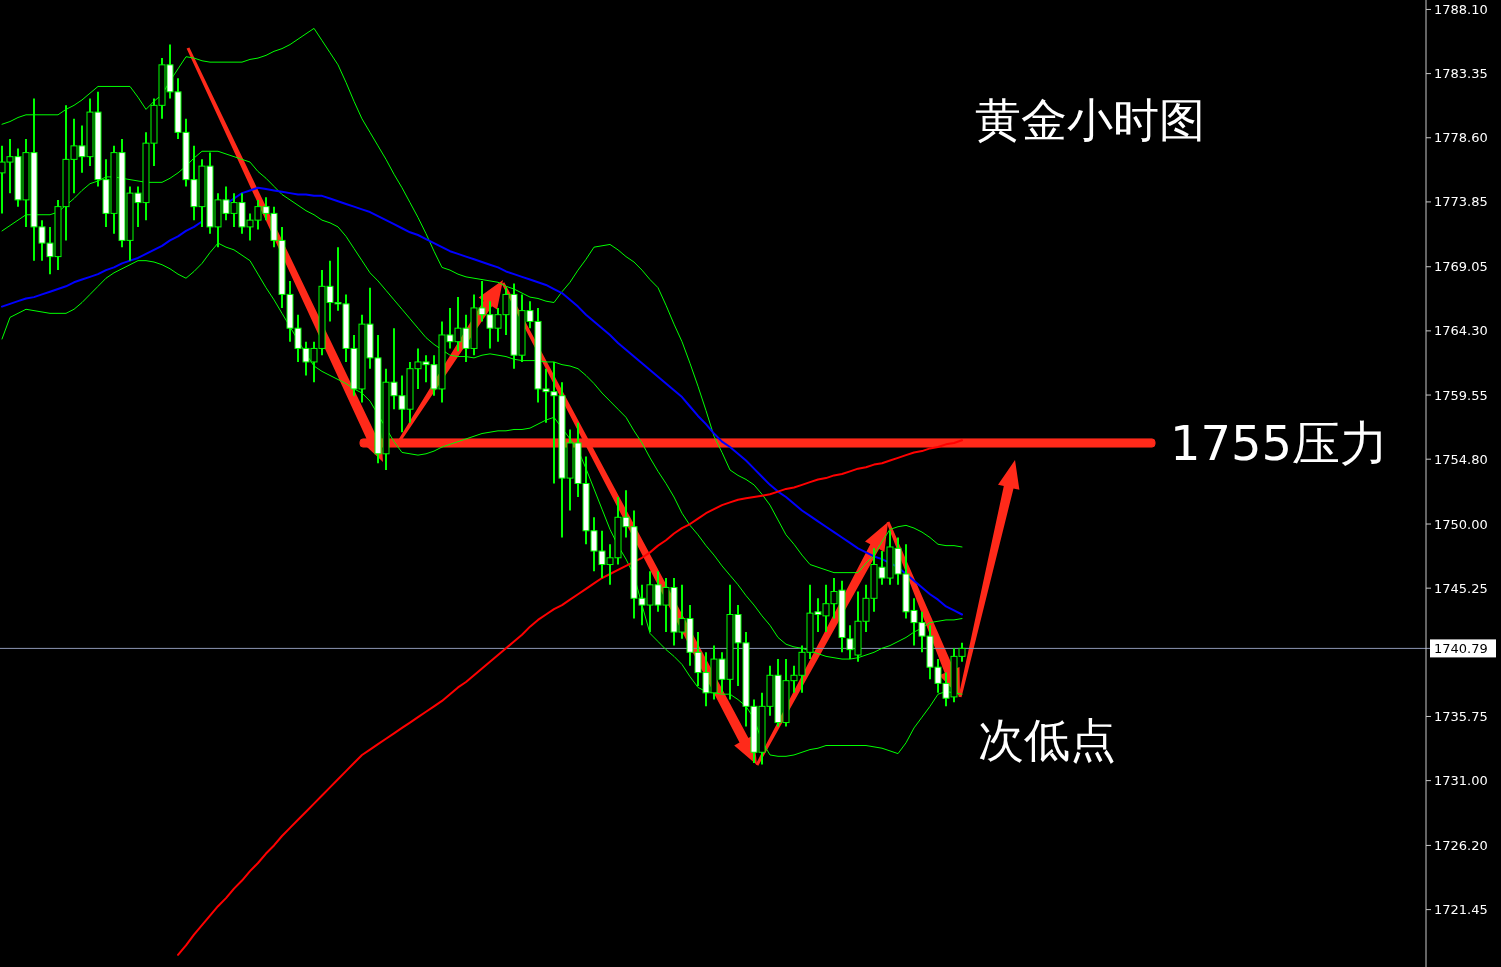 Image resolution: width=1501 pixels, height=967 pixels. Describe the element at coordinates (1090, 120) in the screenshot. I see `text: 黄金小时图` at that location.